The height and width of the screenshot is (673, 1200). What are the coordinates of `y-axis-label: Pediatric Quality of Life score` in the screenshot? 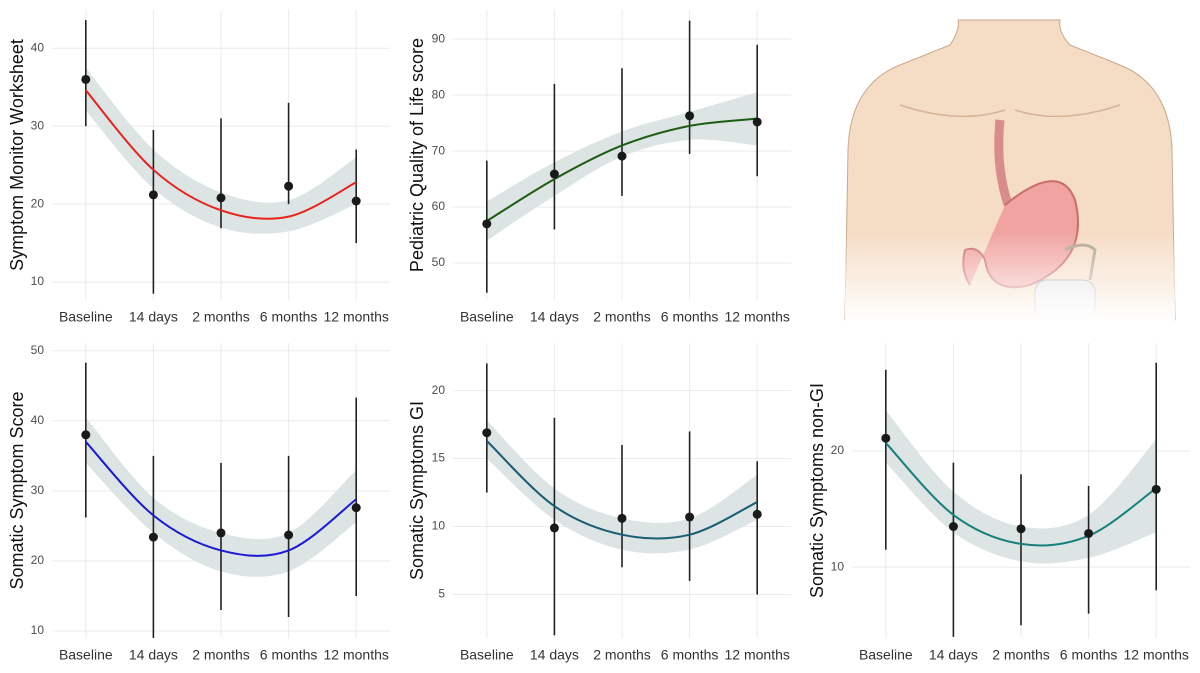 It's located at (417, 155).